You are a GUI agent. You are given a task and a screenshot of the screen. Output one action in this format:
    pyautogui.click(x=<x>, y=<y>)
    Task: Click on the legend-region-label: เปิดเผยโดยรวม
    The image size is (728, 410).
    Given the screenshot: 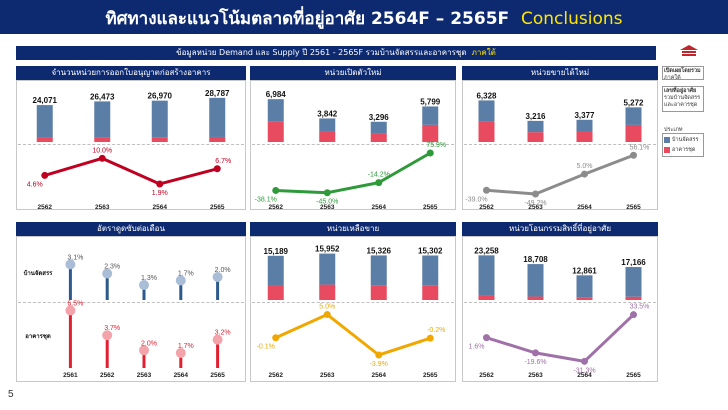 What is the action you would take?
    pyautogui.click(x=682, y=71)
    